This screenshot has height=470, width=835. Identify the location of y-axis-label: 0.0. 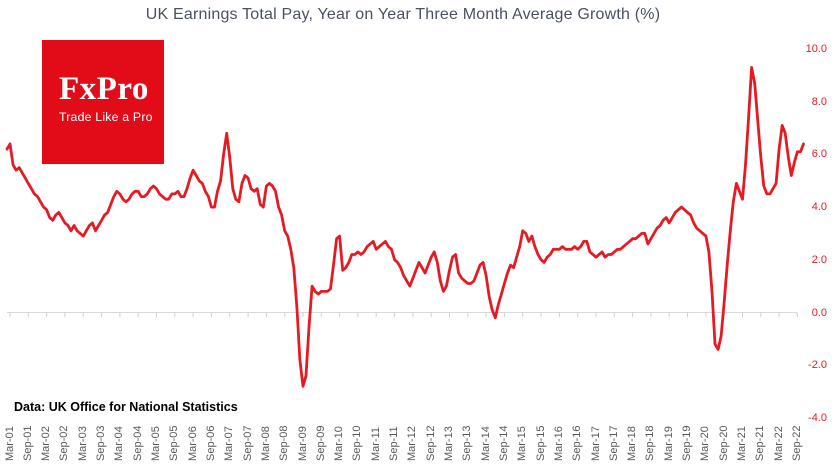
(819, 312).